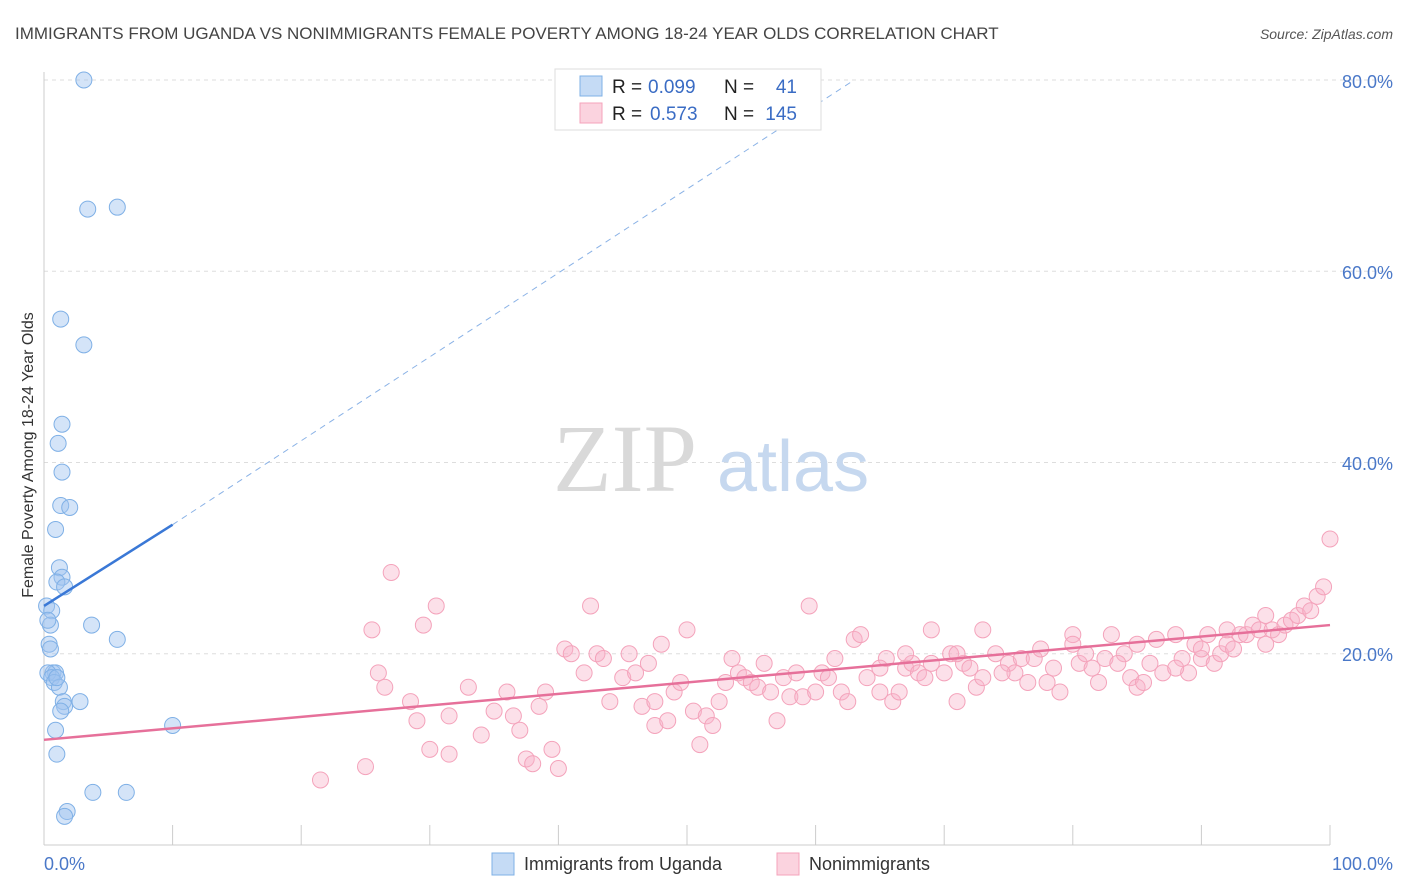 The height and width of the screenshot is (892, 1406). What do you see at coordinates (674, 114) in the screenshot?
I see `legend-r-value: 0.573` at bounding box center [674, 114].